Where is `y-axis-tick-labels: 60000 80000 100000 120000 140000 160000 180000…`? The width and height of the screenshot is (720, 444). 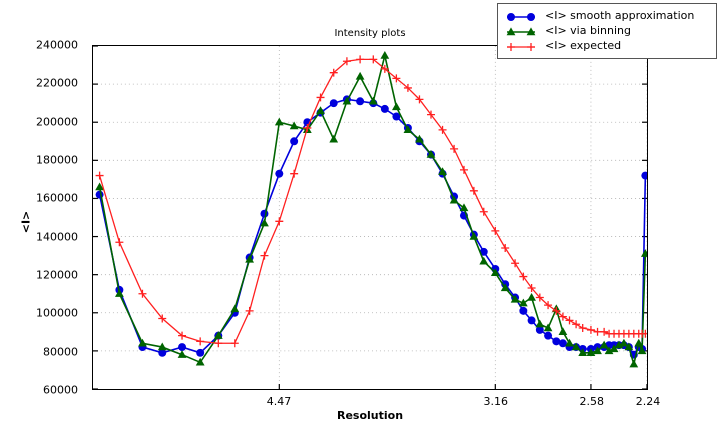 y-axis-tick-labels: 60000 80000 100000 120000 140000 160000 180000… is located at coordinates (43, 218).